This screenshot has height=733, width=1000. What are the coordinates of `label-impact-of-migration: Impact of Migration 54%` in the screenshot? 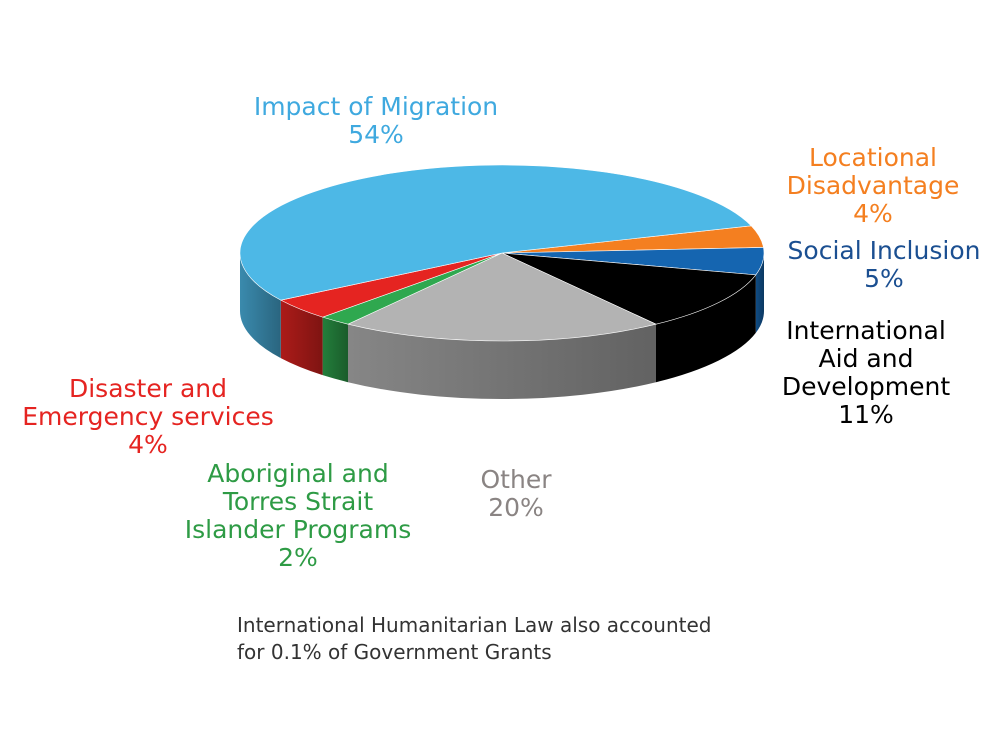 It's located at (376, 120).